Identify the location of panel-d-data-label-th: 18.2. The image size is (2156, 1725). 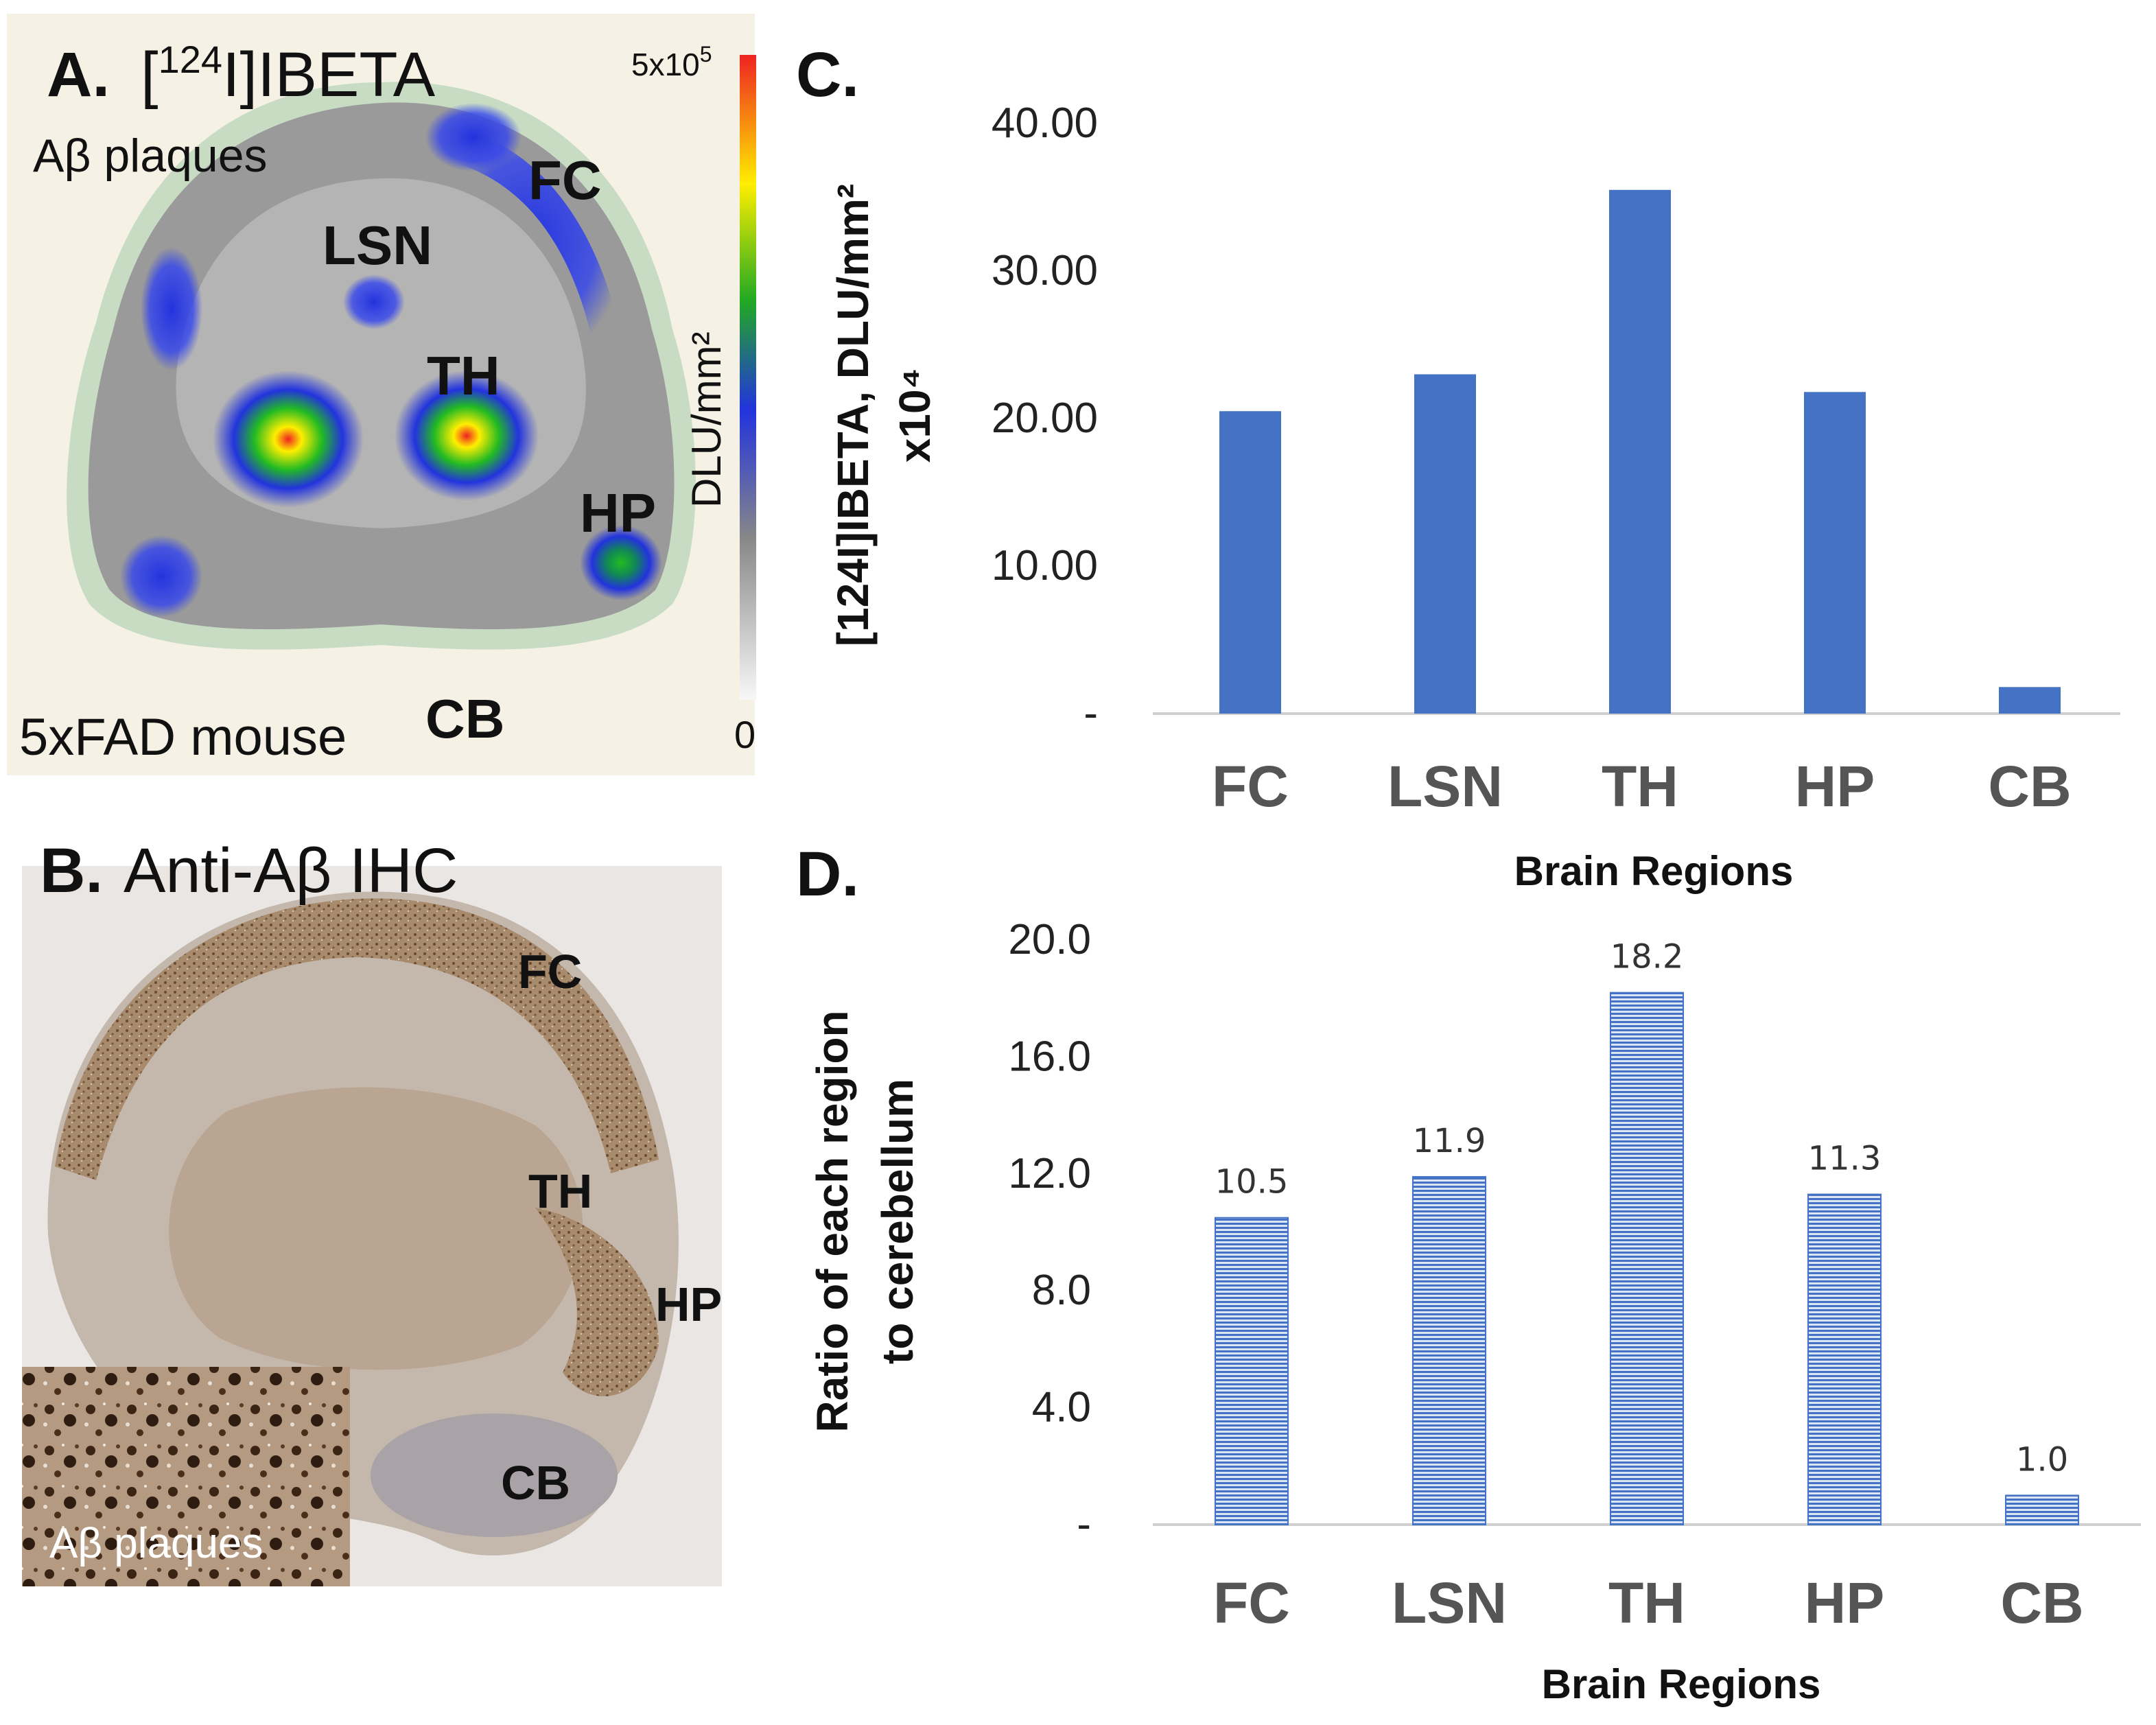
(1647, 957).